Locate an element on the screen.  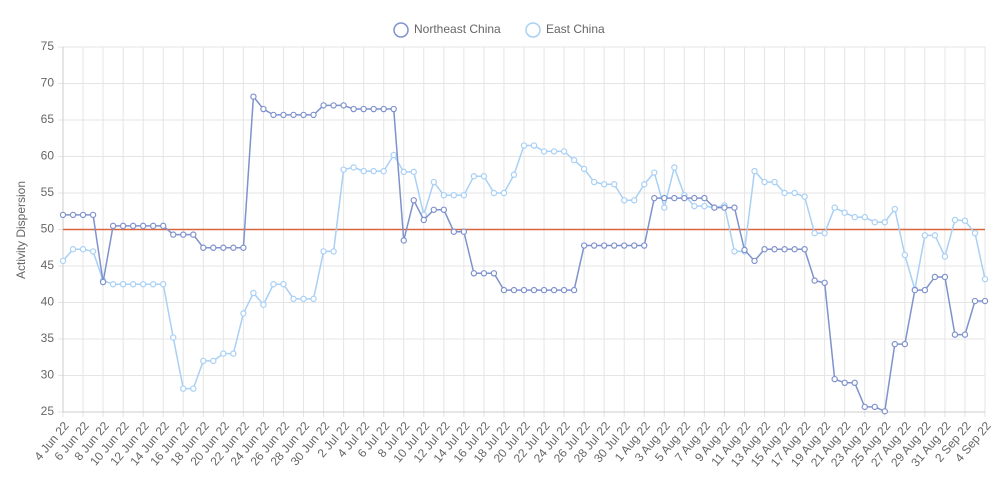
y-tick-label: 70 is located at coordinates (48, 83).